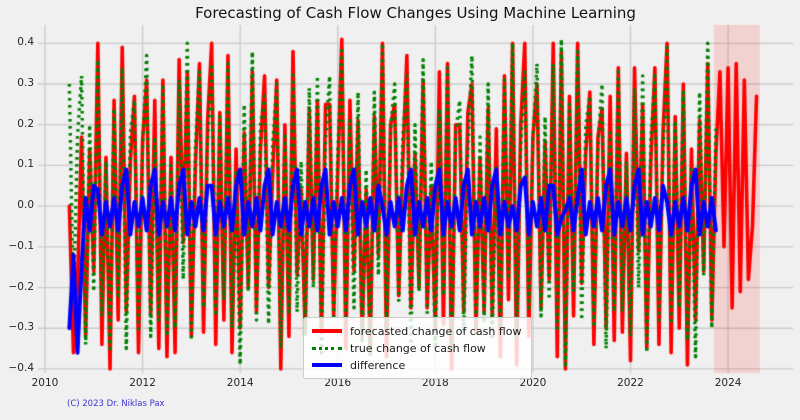  What do you see at coordinates (327, 331) in the screenshot?
I see `red-line-sample-icon` at bounding box center [327, 331].